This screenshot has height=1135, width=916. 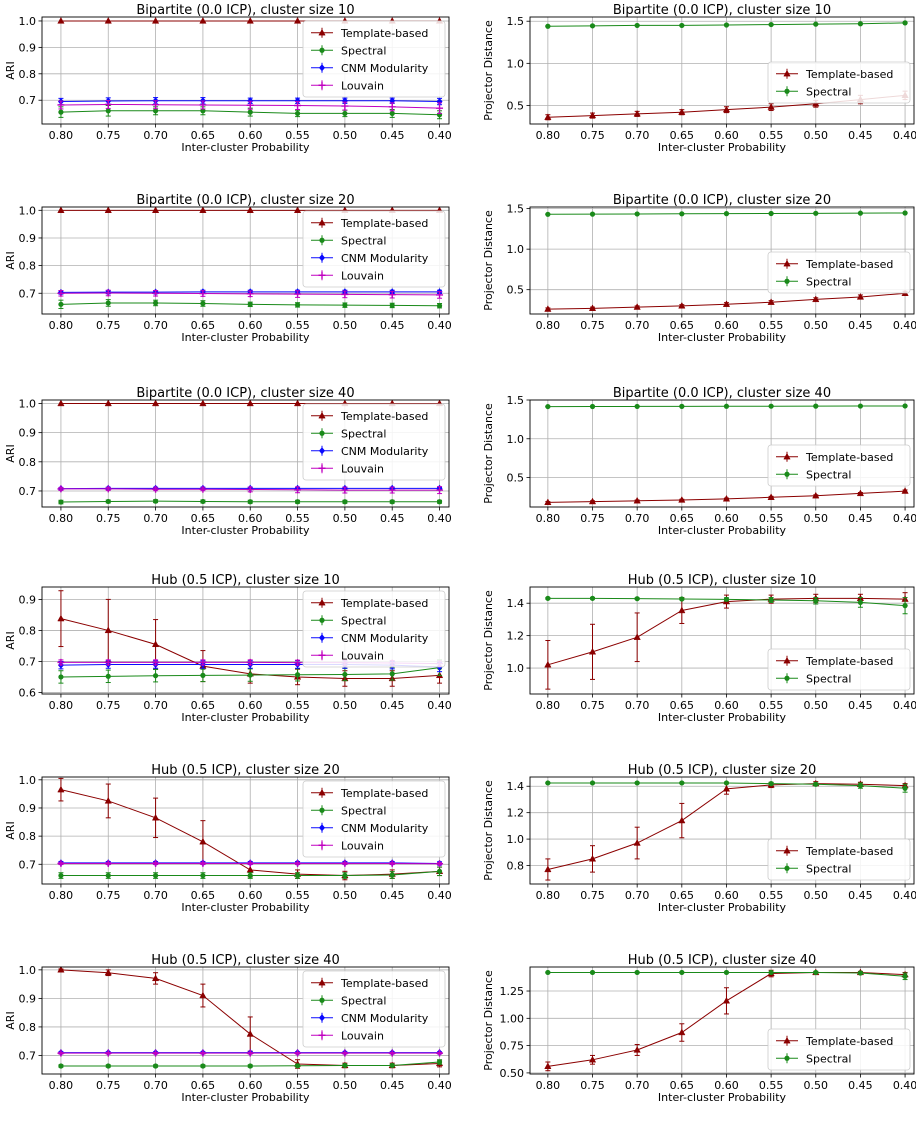 I want to click on legend-item: Louvain, so click(x=347, y=85).